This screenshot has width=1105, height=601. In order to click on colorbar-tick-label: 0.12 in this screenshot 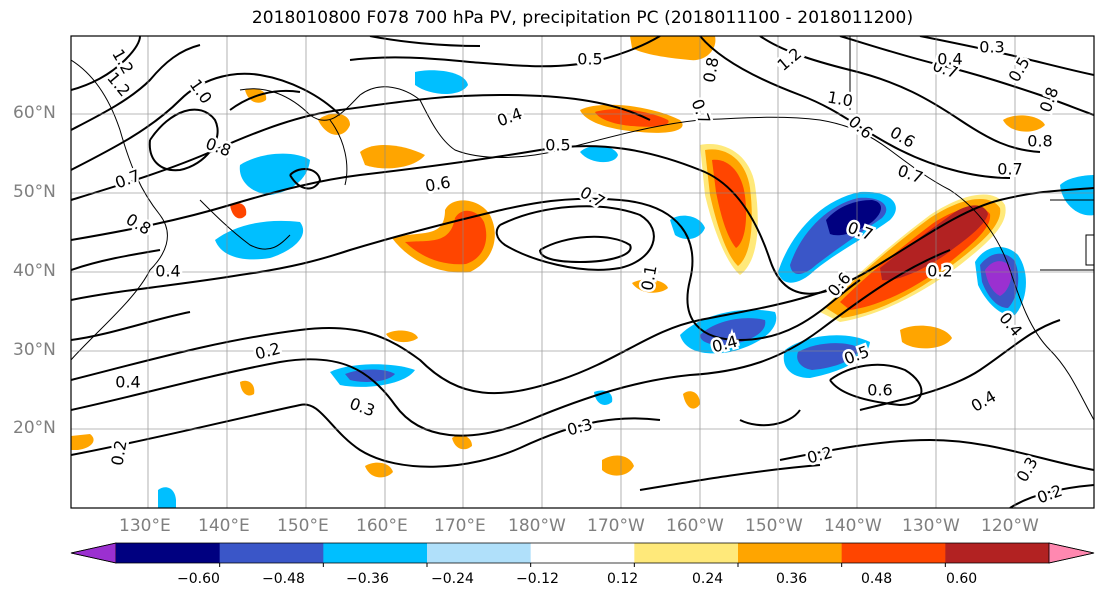, I will do `click(623, 579)`.